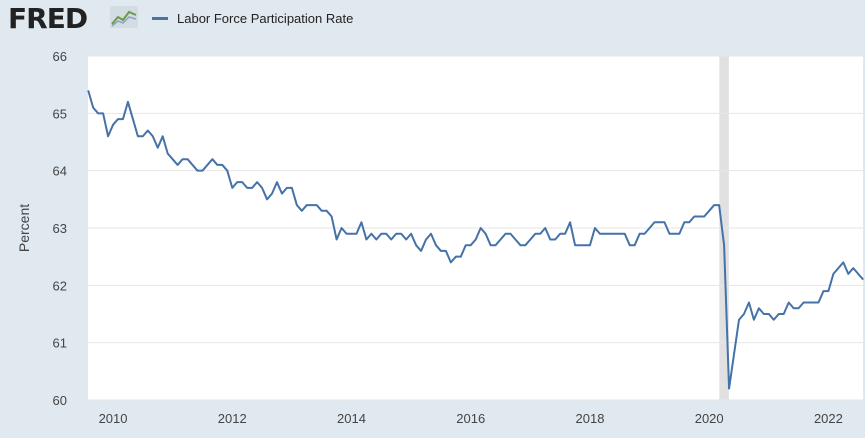 Image resolution: width=865 pixels, height=438 pixels. What do you see at coordinates (351, 418) in the screenshot?
I see `x-tick-label: 2014` at bounding box center [351, 418].